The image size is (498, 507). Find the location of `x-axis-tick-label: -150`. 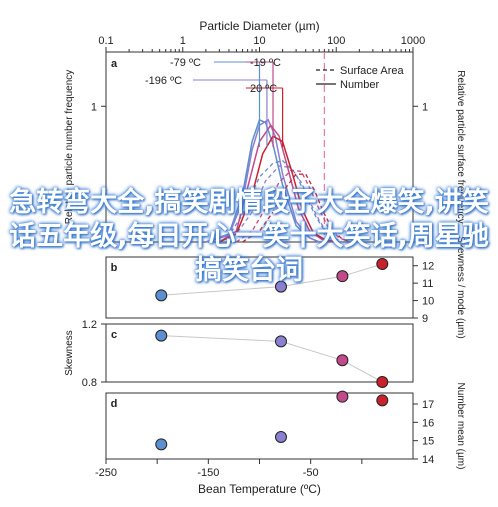

x-axis-tick-label: -150 is located at coordinates (208, 473).